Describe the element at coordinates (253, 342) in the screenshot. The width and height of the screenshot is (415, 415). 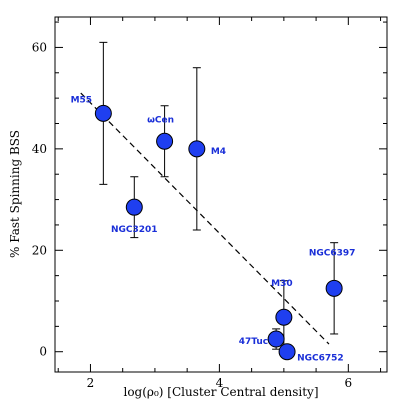
I see `point-label: 47Tuc` at that location.